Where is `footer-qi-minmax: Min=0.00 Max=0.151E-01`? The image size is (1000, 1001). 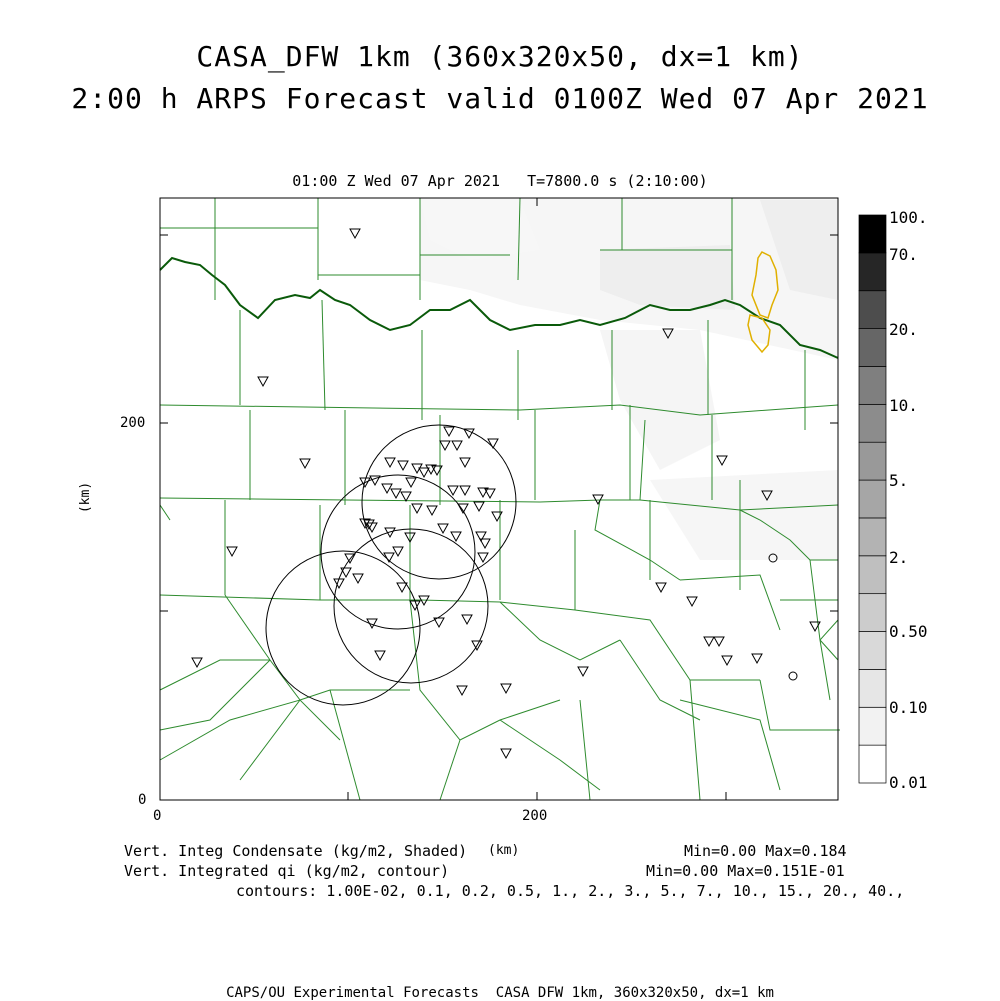
footer-qi-minmax: Min=0.00 Max=0.151E-01 is located at coordinates (745, 871).